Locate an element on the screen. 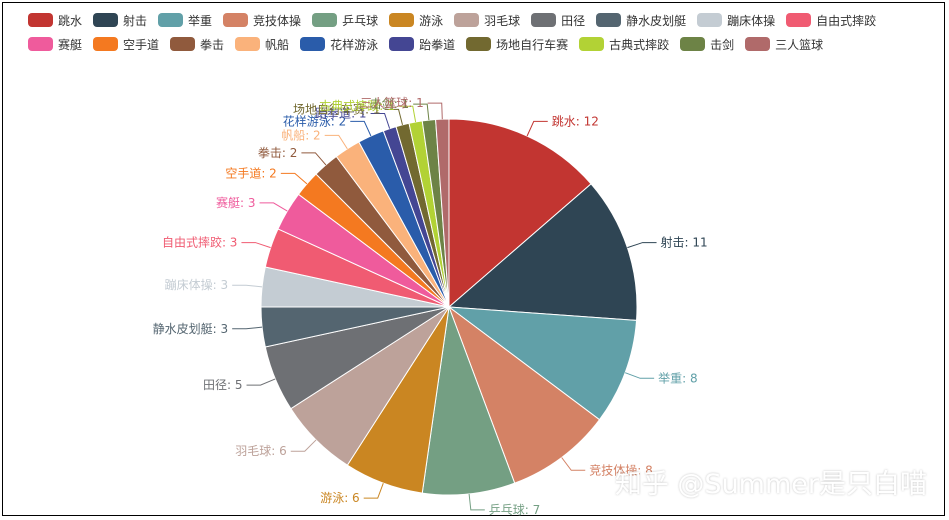  legend-item: 射击 is located at coordinates (120, 20).